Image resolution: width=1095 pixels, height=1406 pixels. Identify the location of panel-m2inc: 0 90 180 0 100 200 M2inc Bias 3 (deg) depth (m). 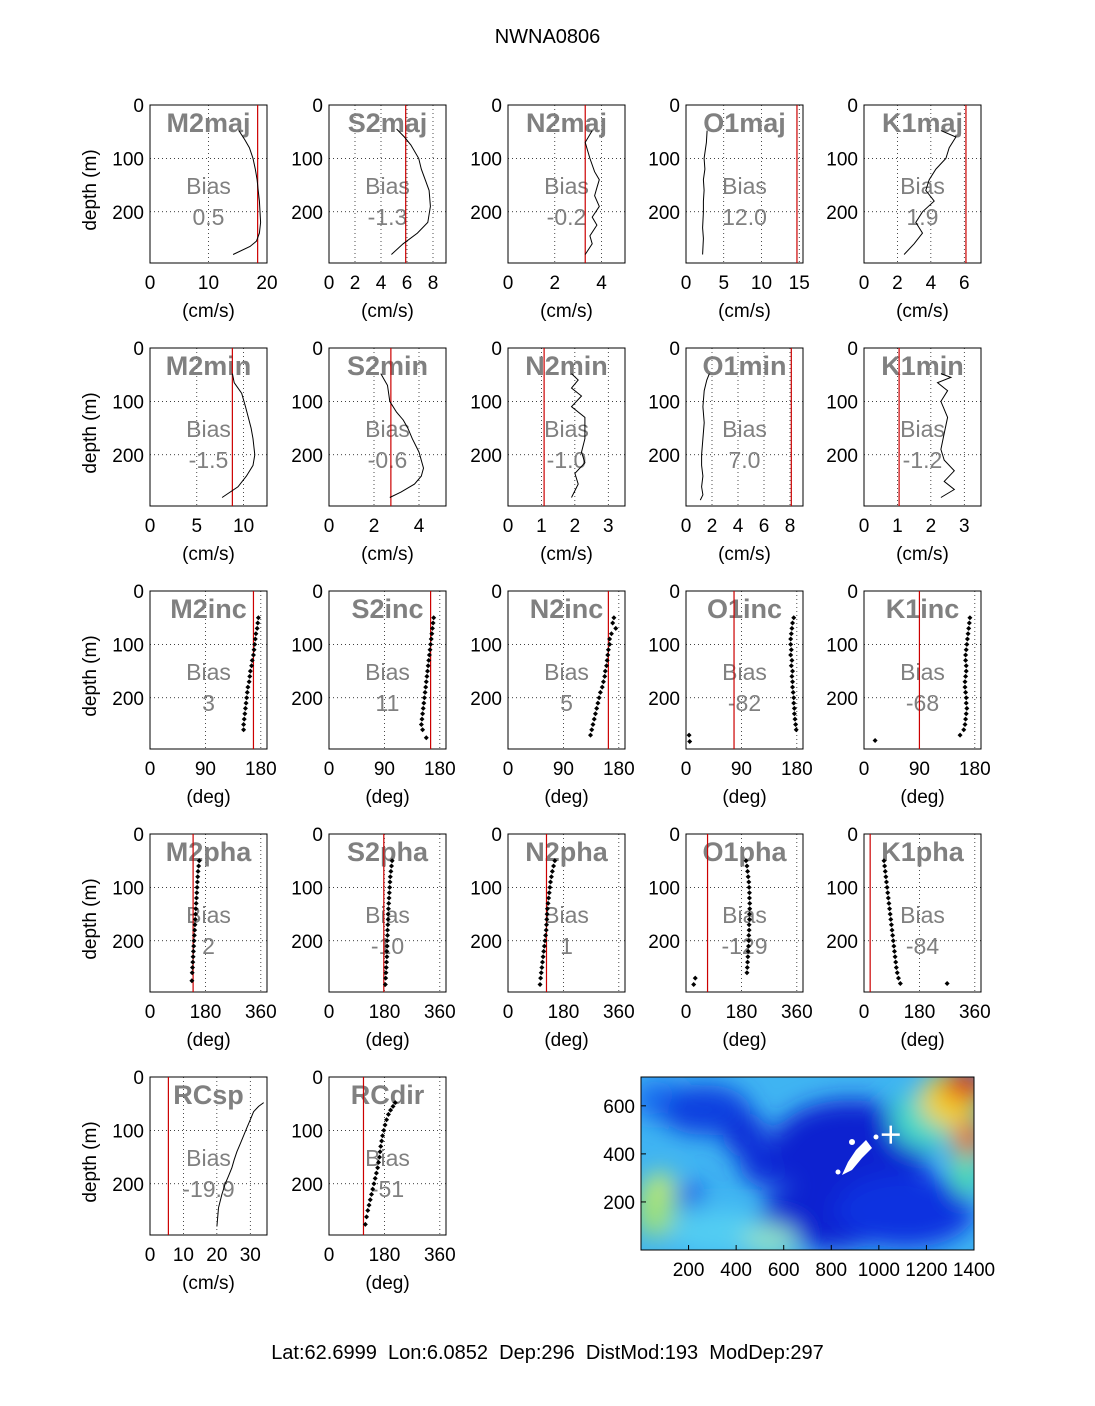
(178, 695).